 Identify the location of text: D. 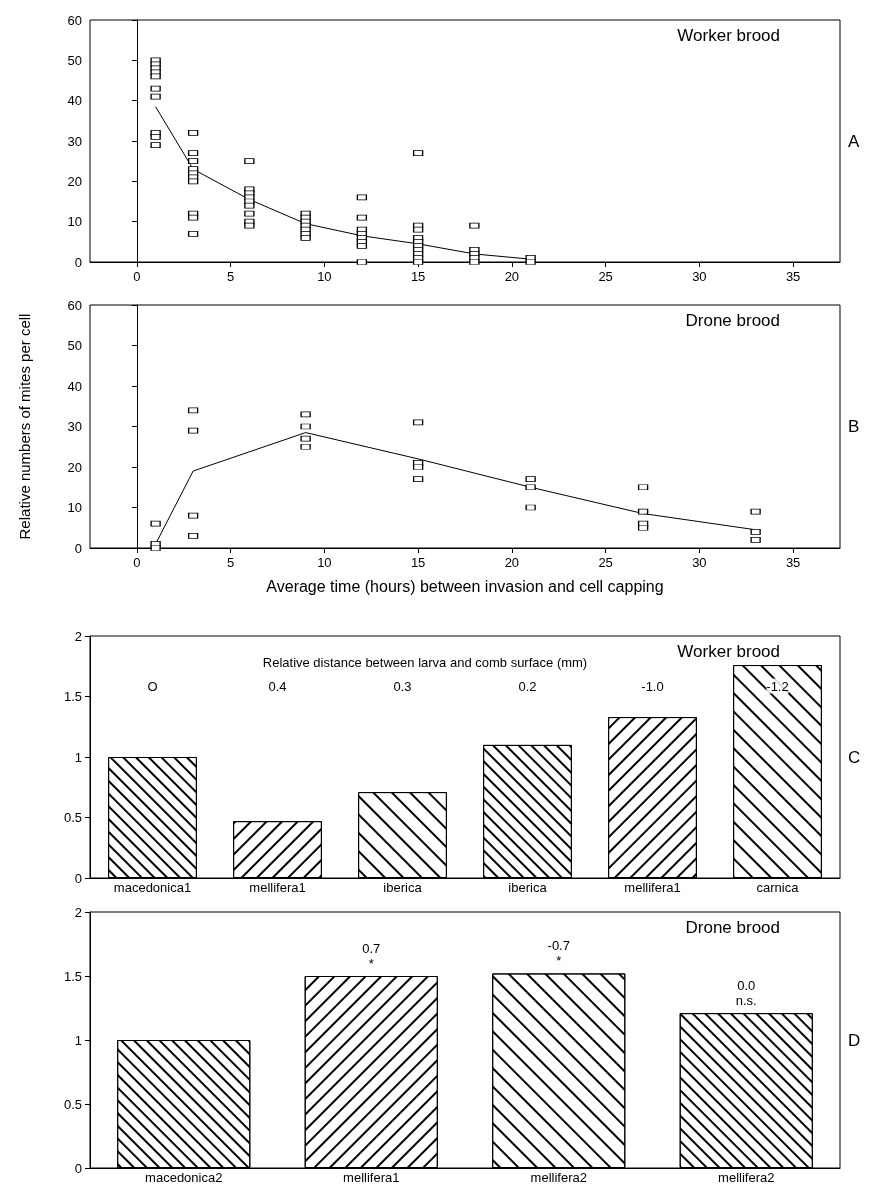
(854, 1040).